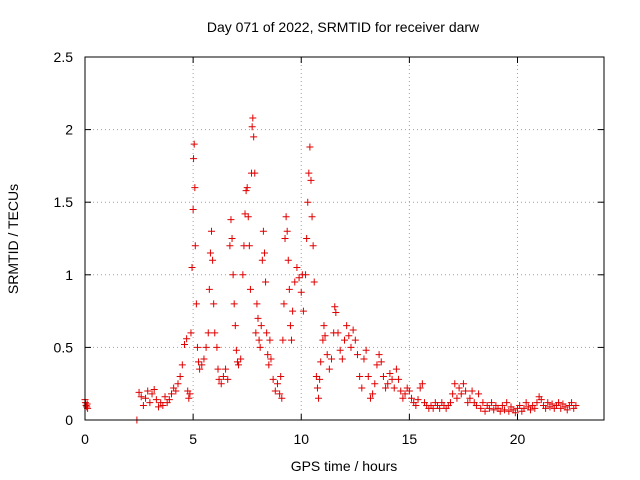 This screenshot has width=640, height=480. What do you see at coordinates (410, 439) in the screenshot?
I see `x-tick-label: 15` at bounding box center [410, 439].